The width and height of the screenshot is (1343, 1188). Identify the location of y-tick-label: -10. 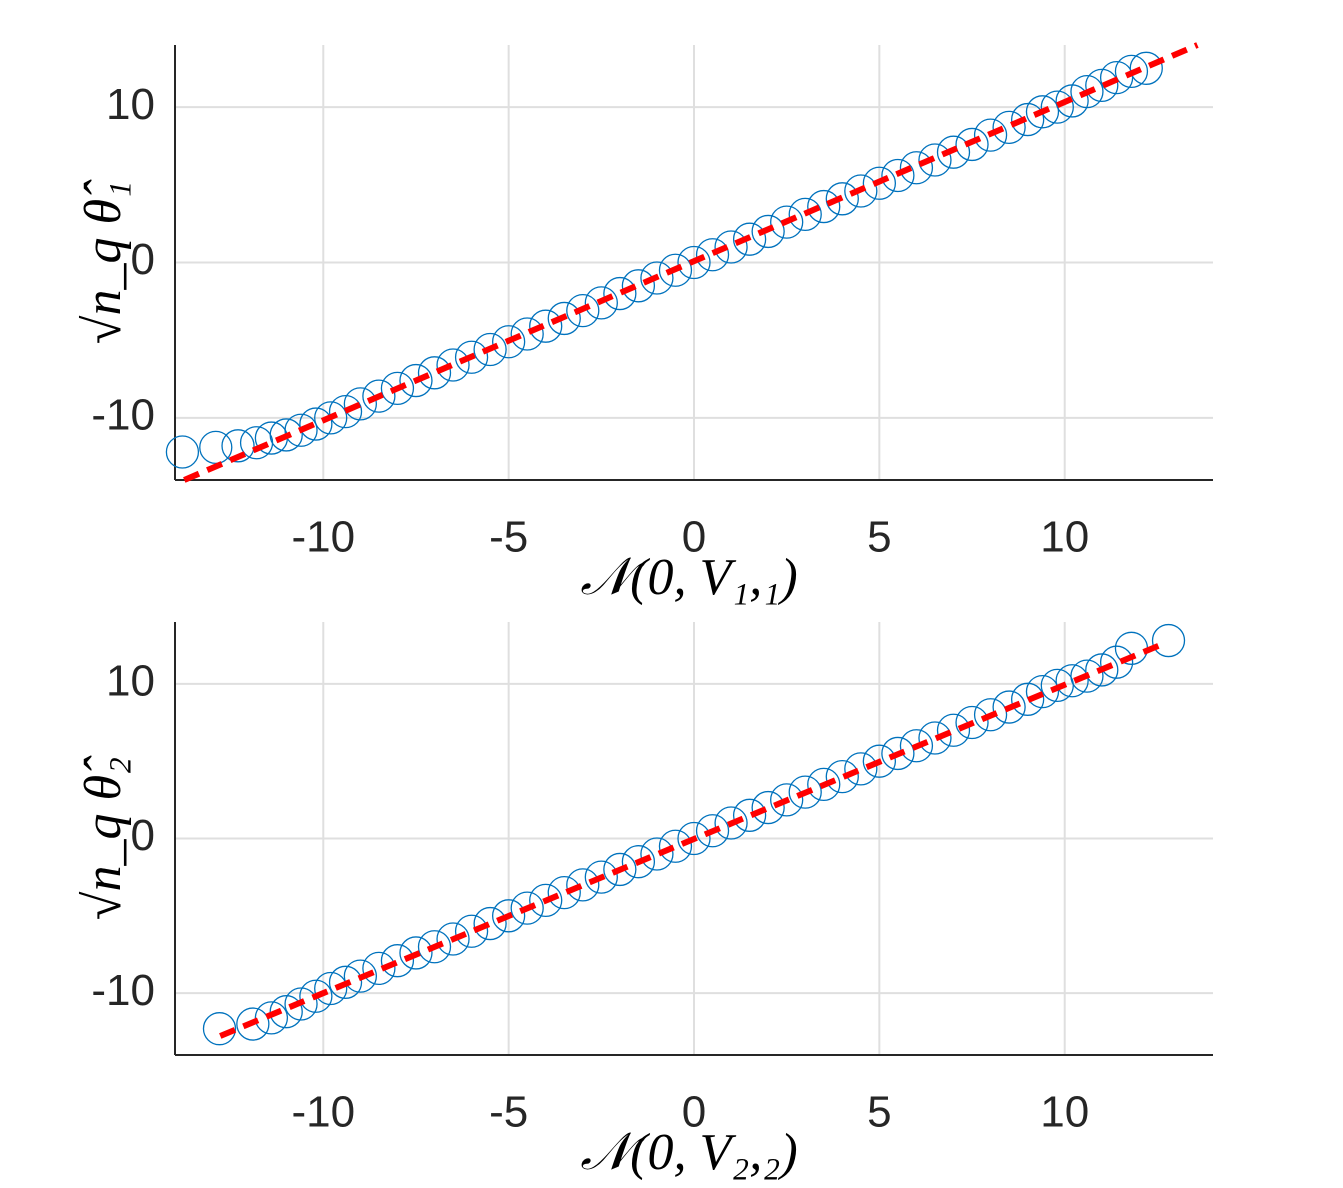
(123, 990).